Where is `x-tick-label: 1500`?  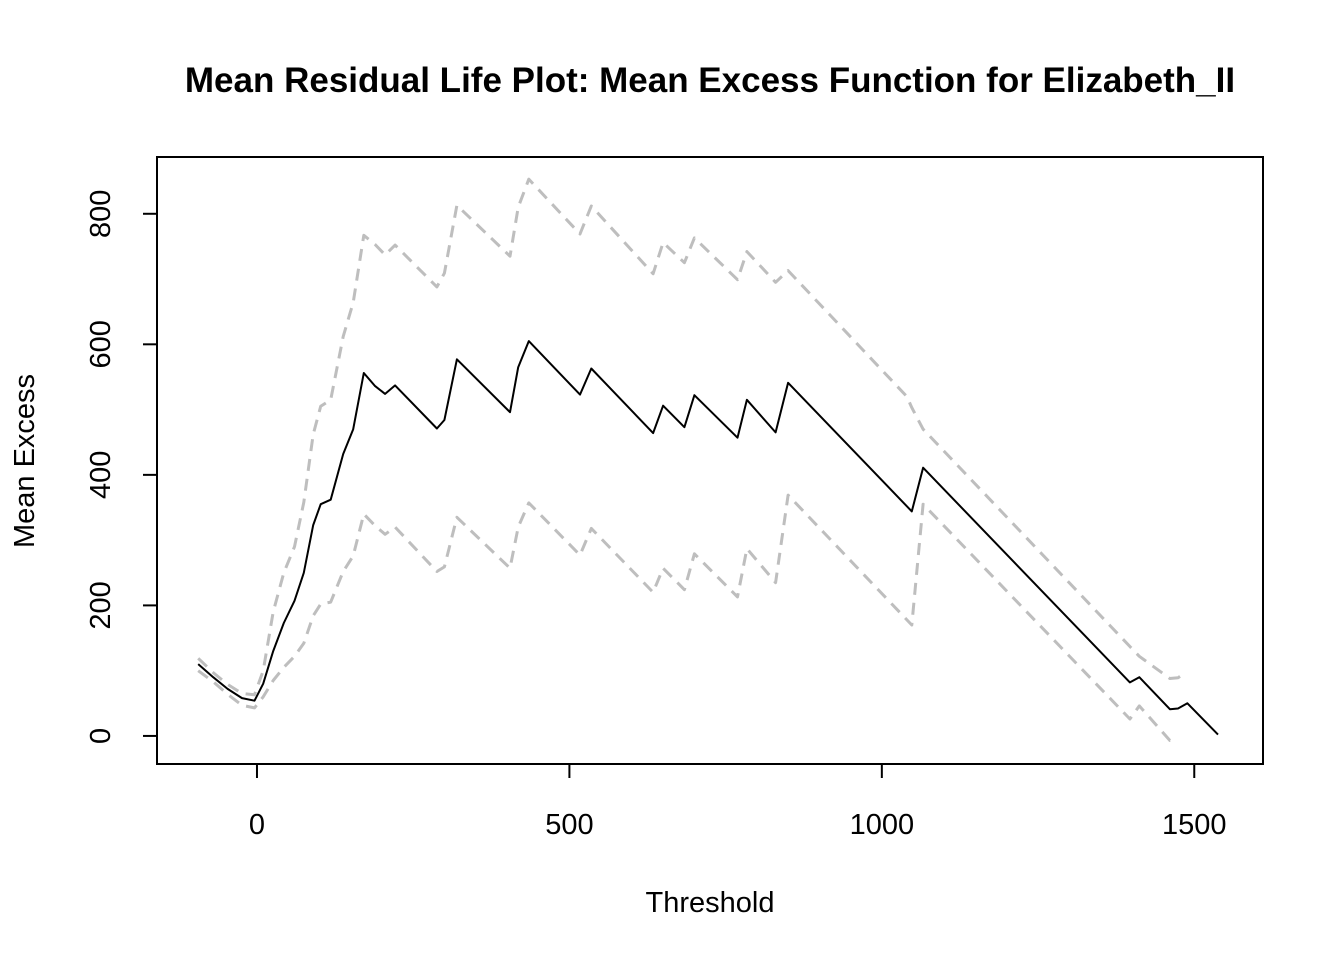
x-tick-label: 1500 is located at coordinates (1194, 825).